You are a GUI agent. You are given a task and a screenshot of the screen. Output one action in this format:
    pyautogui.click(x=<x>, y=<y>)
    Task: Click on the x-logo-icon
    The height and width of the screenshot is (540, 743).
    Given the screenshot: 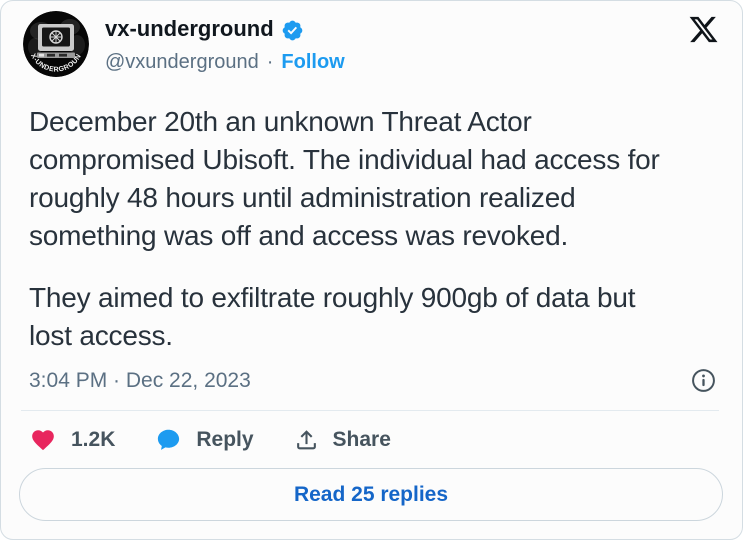 What is the action you would take?
    pyautogui.click(x=703, y=29)
    